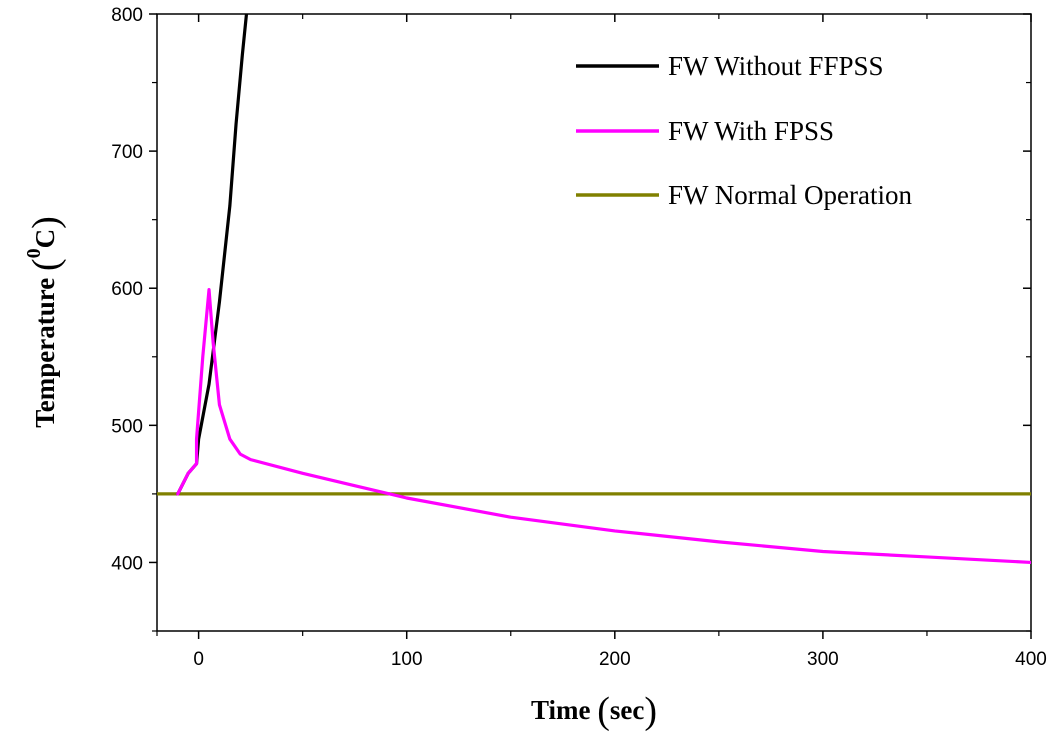 The image size is (1059, 736). What do you see at coordinates (594, 711) in the screenshot?
I see `x-axis-title: Time (sec)` at bounding box center [594, 711].